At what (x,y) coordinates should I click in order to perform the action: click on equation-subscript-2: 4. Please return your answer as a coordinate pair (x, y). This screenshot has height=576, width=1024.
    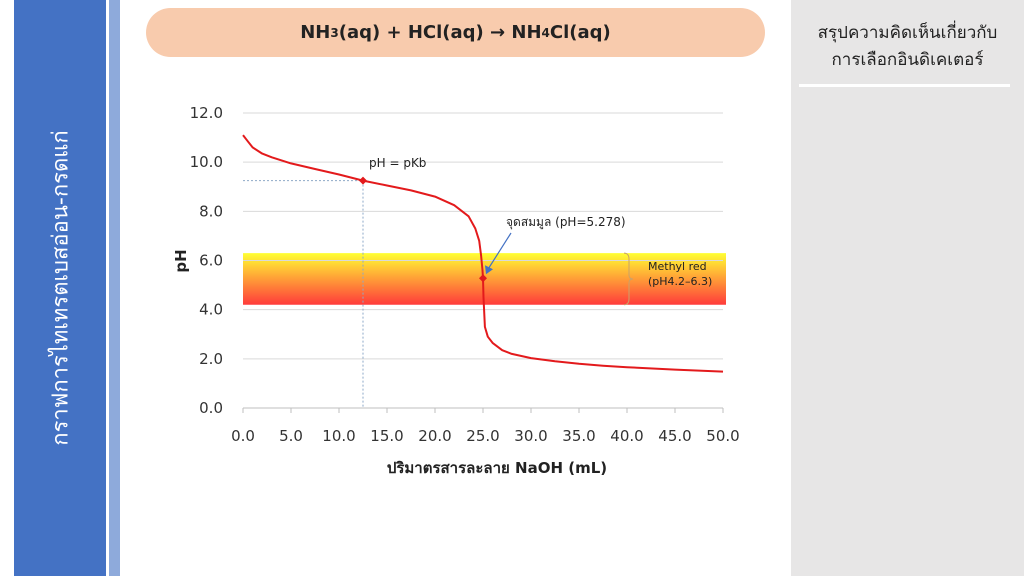
    Looking at the image, I should click on (545, 32).